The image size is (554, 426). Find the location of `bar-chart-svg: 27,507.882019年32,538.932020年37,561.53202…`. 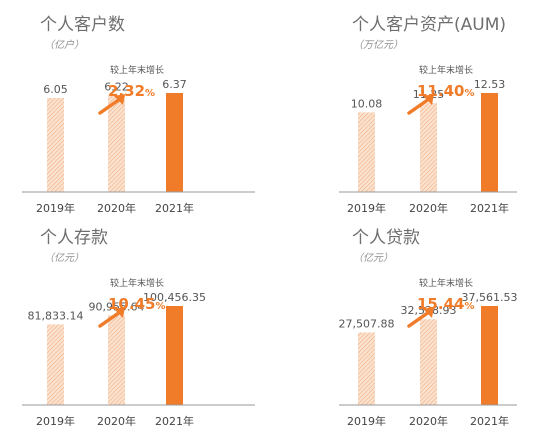

bar-chart-svg: 27,507.882019年32,538.932020年37,561.53202… is located at coordinates (428, 351).